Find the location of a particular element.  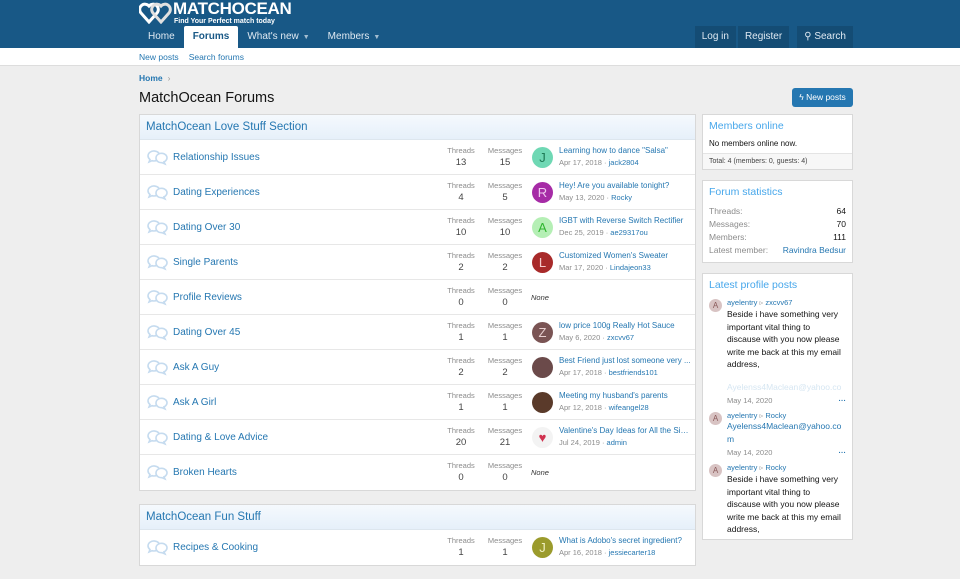

last-post-title: Learning how to dance "Salsa" is located at coordinates (613, 150).